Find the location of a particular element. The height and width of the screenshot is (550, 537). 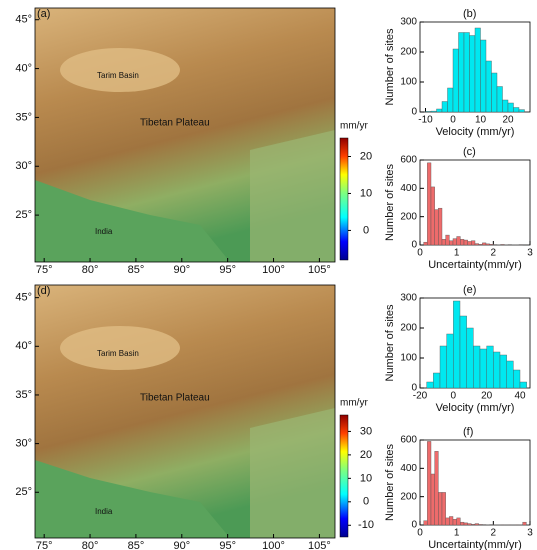

y-tick-label: 40° is located at coordinates (23, 346).